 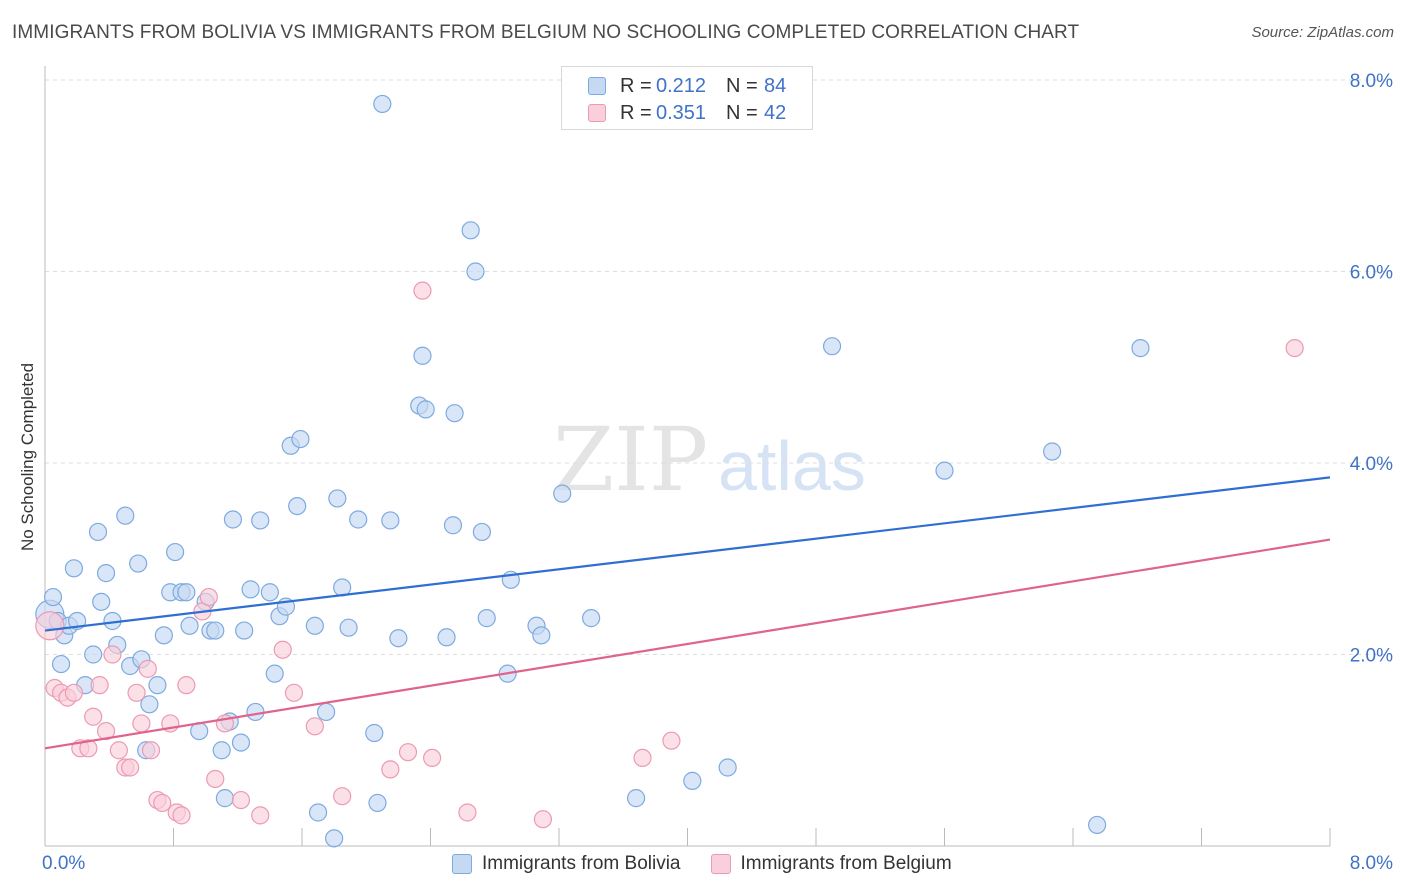 I want to click on r-value: 0.351, so click(x=681, y=112).